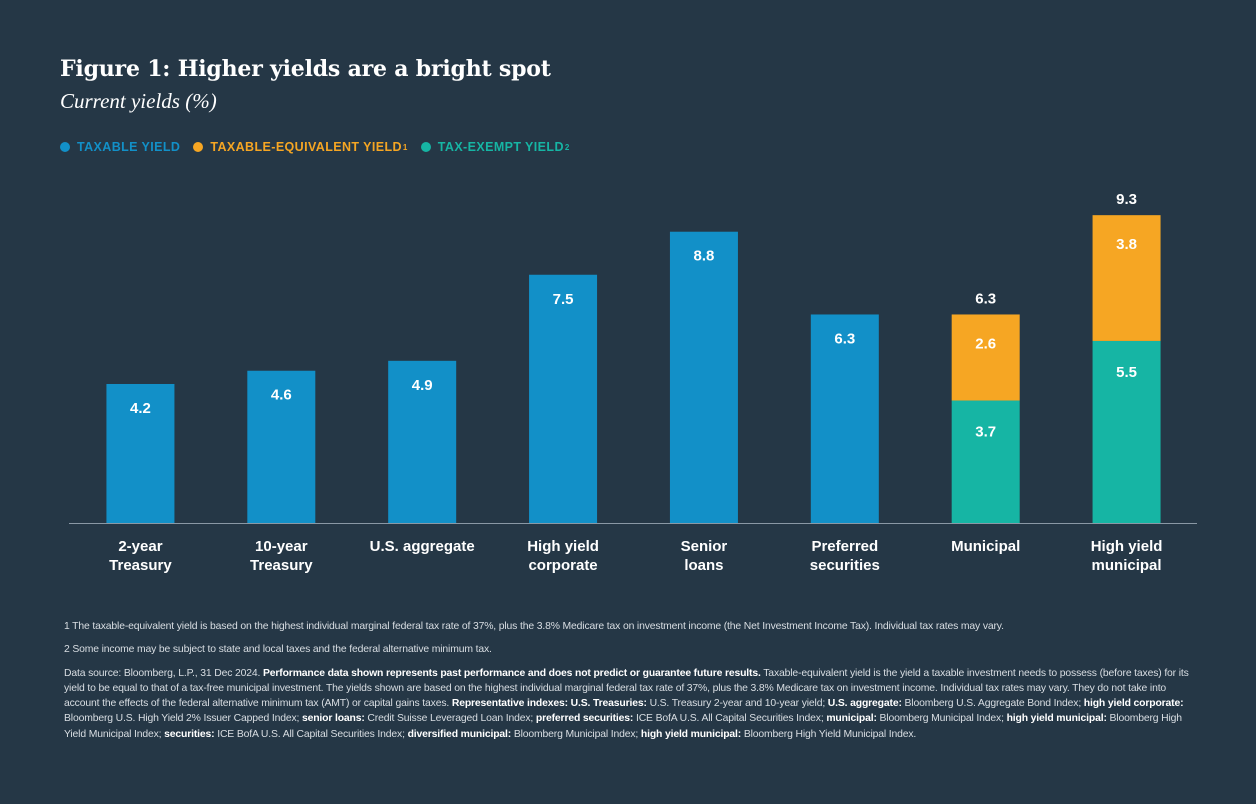 This screenshot has width=1256, height=804. I want to click on source-segment: diversified municipal:, so click(459, 734).